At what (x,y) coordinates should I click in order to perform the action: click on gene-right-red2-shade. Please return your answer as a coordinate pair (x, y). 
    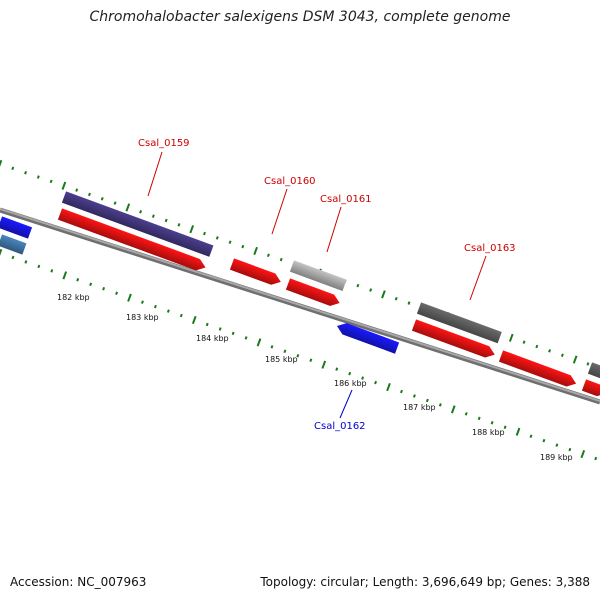
    Looking at the image, I should click on (590, 388).